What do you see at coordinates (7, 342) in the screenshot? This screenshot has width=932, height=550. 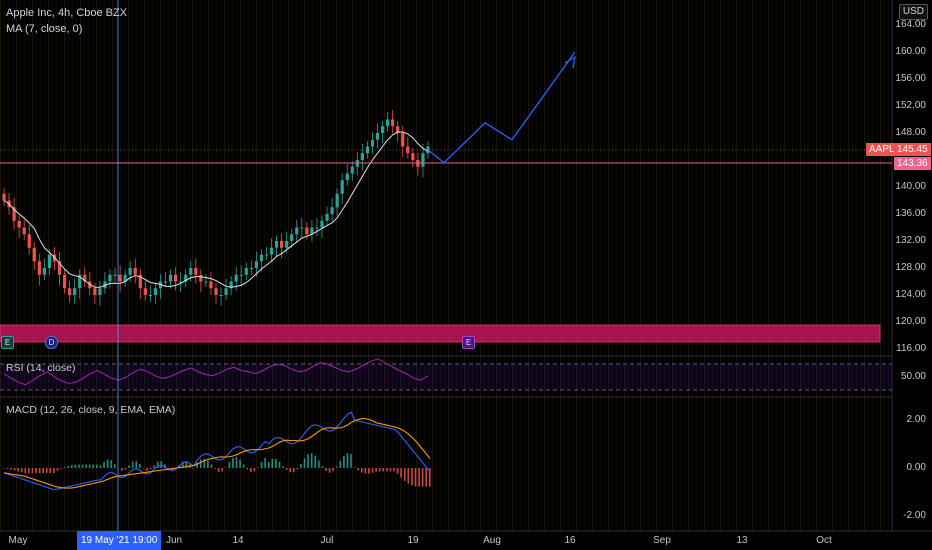 I see `earnings-event-icon: E` at bounding box center [7, 342].